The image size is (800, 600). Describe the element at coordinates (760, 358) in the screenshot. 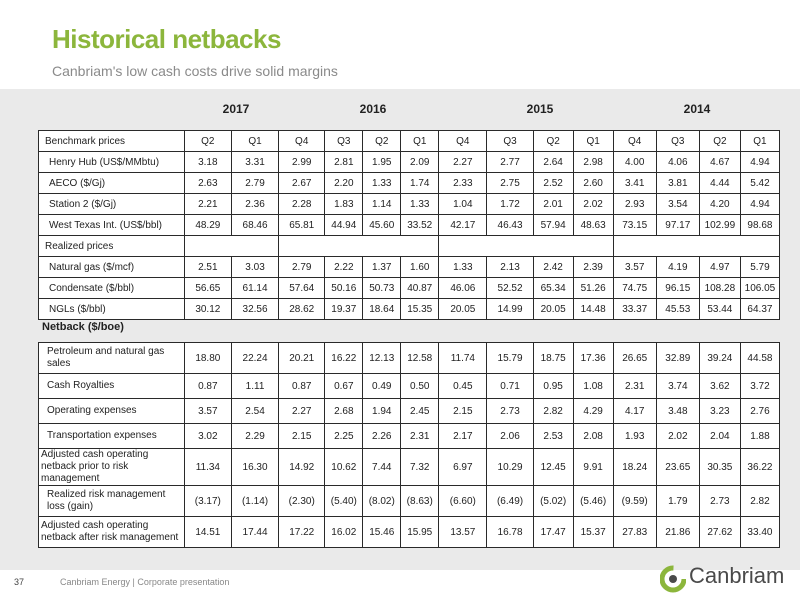

I see `table-cell: 44.58` at that location.